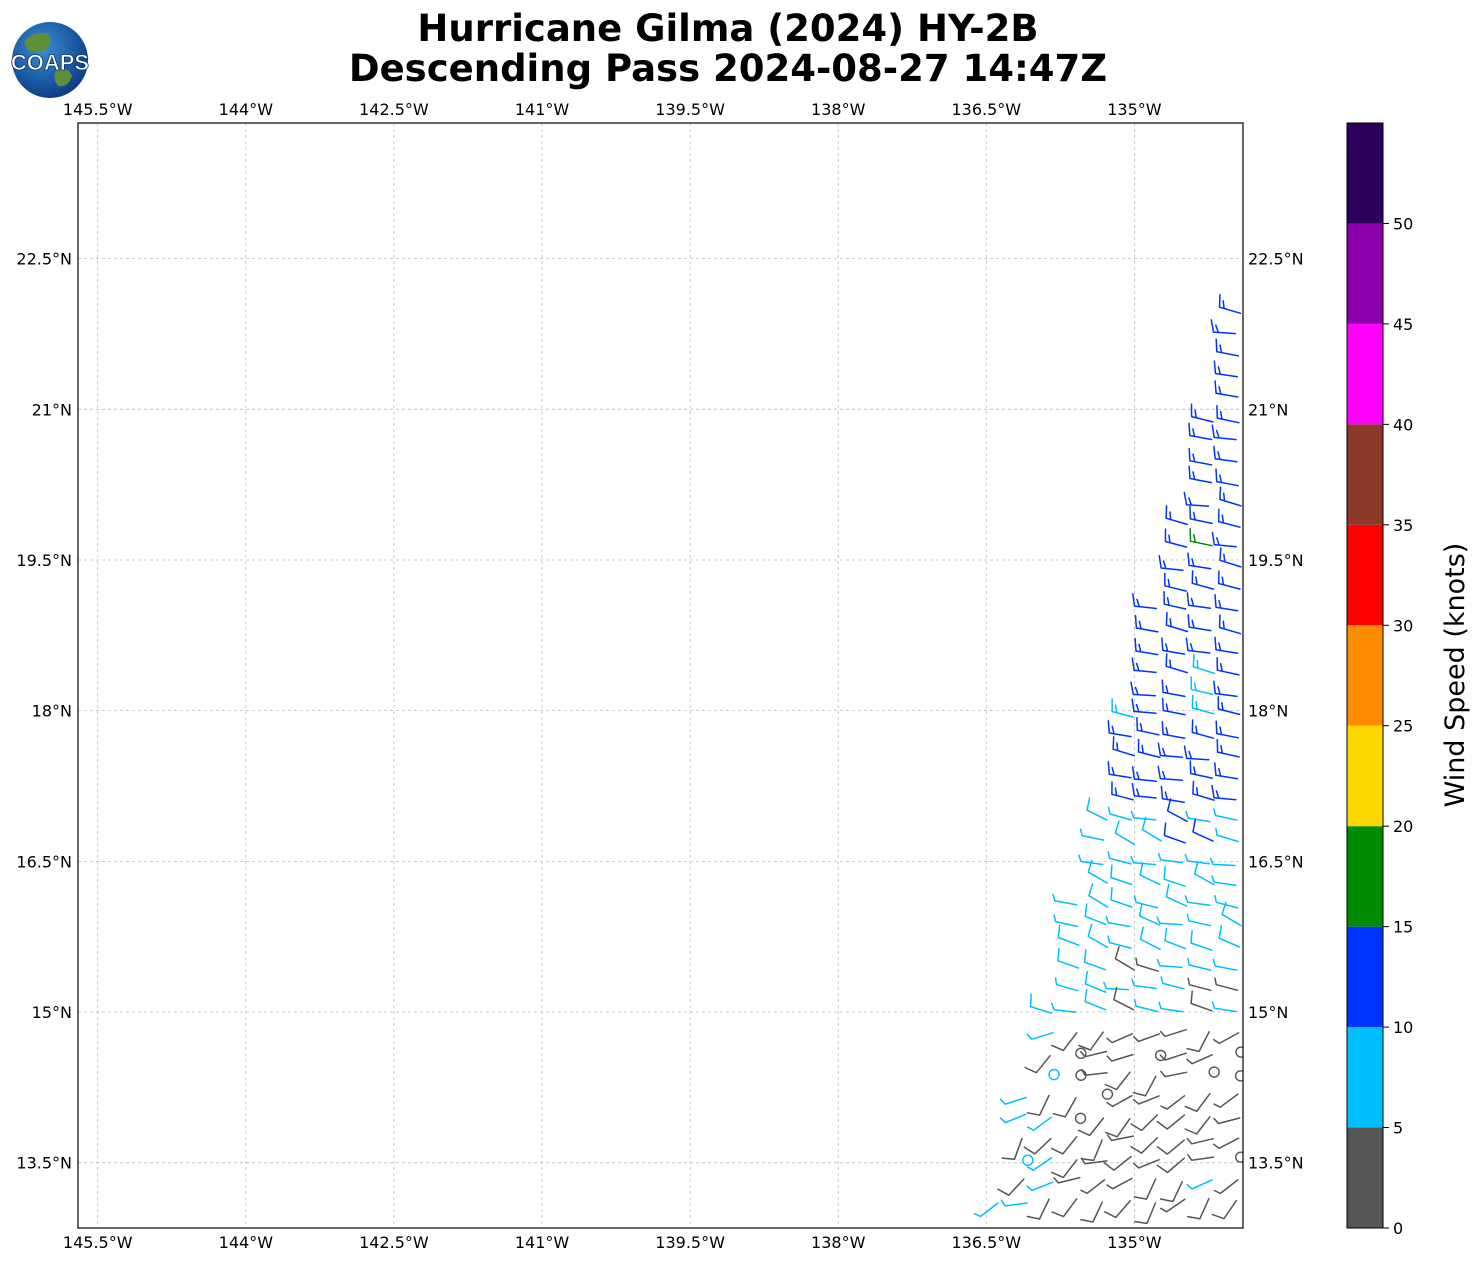  What do you see at coordinates (1268, 1012) in the screenshot?
I see `lat-tick-label-right: 15°N` at bounding box center [1268, 1012].